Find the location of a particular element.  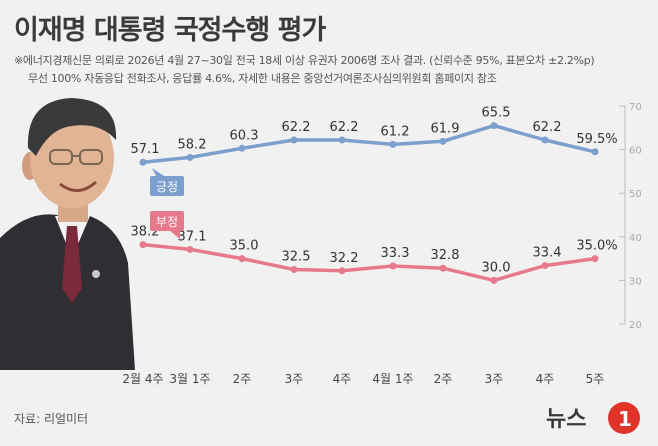

y-tick-label: 50 is located at coordinates (635, 194).